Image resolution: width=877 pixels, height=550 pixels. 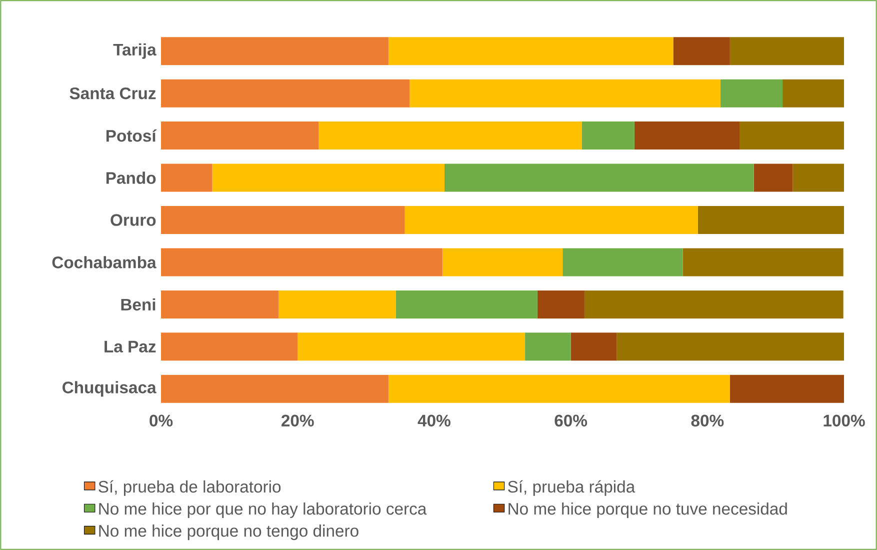 What do you see at coordinates (844, 420) in the screenshot?
I see `x-tick-label: 100%` at bounding box center [844, 420].